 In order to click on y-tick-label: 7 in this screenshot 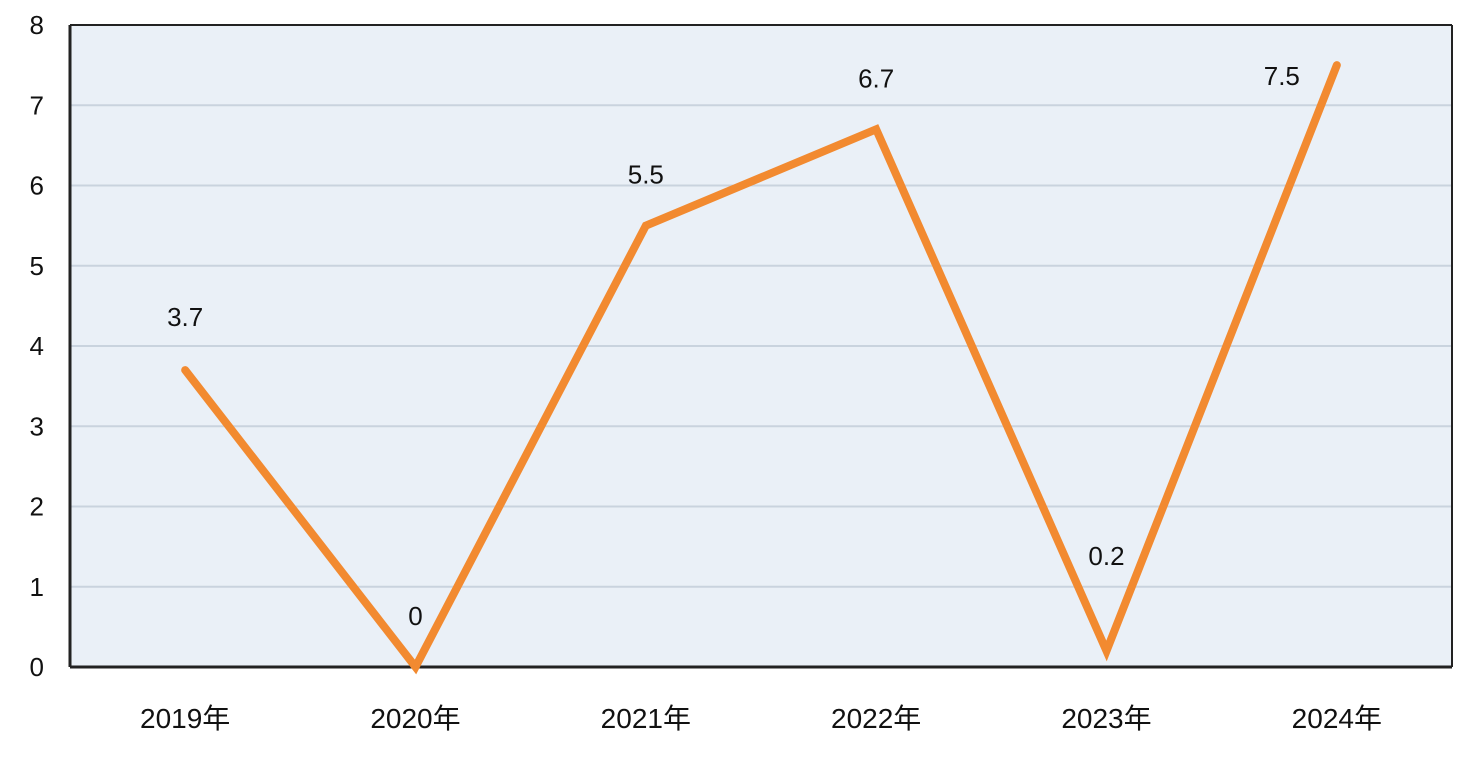, I will do `click(37, 105)`.